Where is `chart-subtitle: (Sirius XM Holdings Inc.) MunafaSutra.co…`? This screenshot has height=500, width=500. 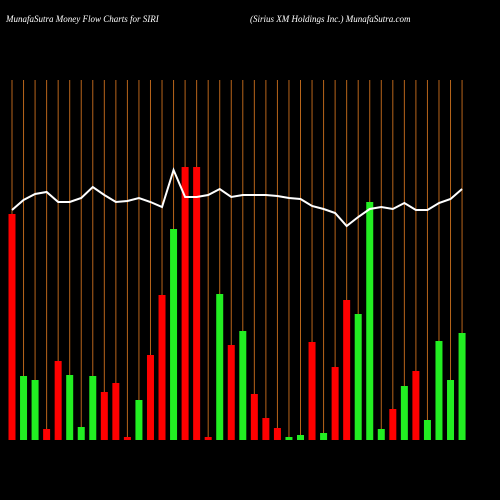
chart-subtitle: (Sirius XM Holdings Inc.) MunafaSutra.co… is located at coordinates (330, 19).